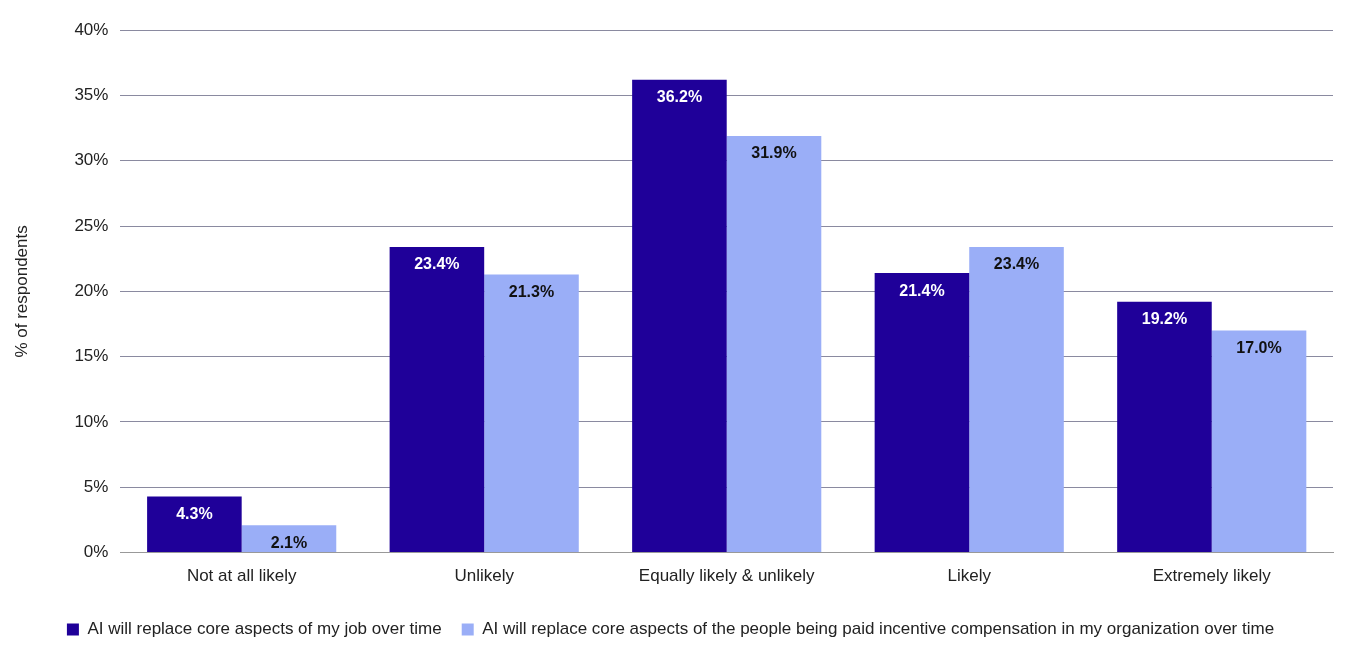 This screenshot has width=1351, height=658. I want to click on x-tick-label: Unlikely, so click(484, 576).